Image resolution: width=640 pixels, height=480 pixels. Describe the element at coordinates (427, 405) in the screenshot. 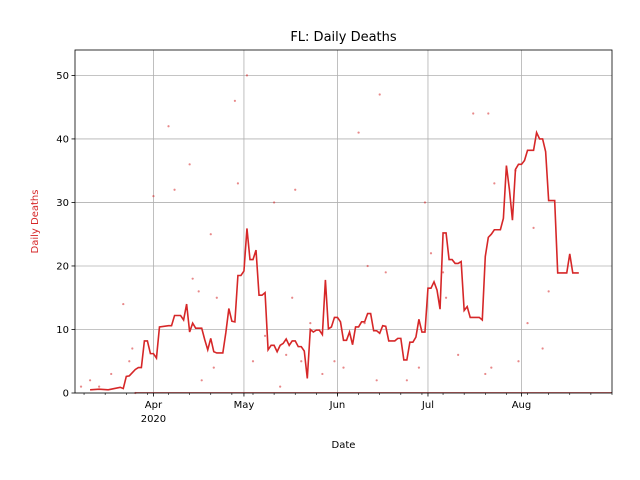

I see `x-tick-label: Jul` at that location.